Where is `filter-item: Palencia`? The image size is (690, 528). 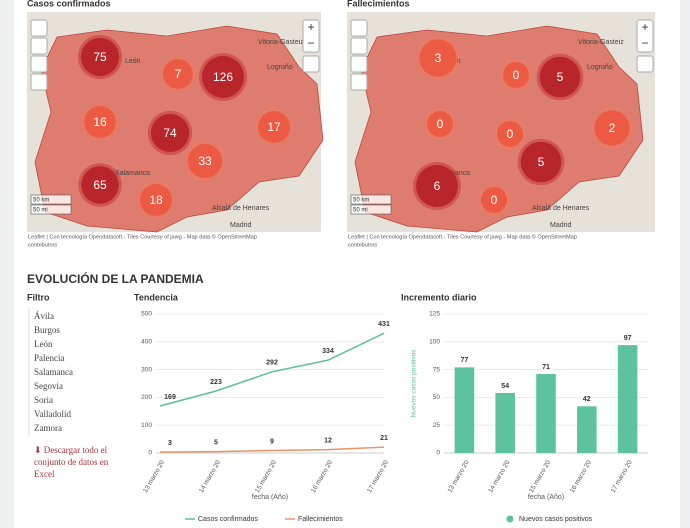 filter-item: Palencia is located at coordinates (49, 358).